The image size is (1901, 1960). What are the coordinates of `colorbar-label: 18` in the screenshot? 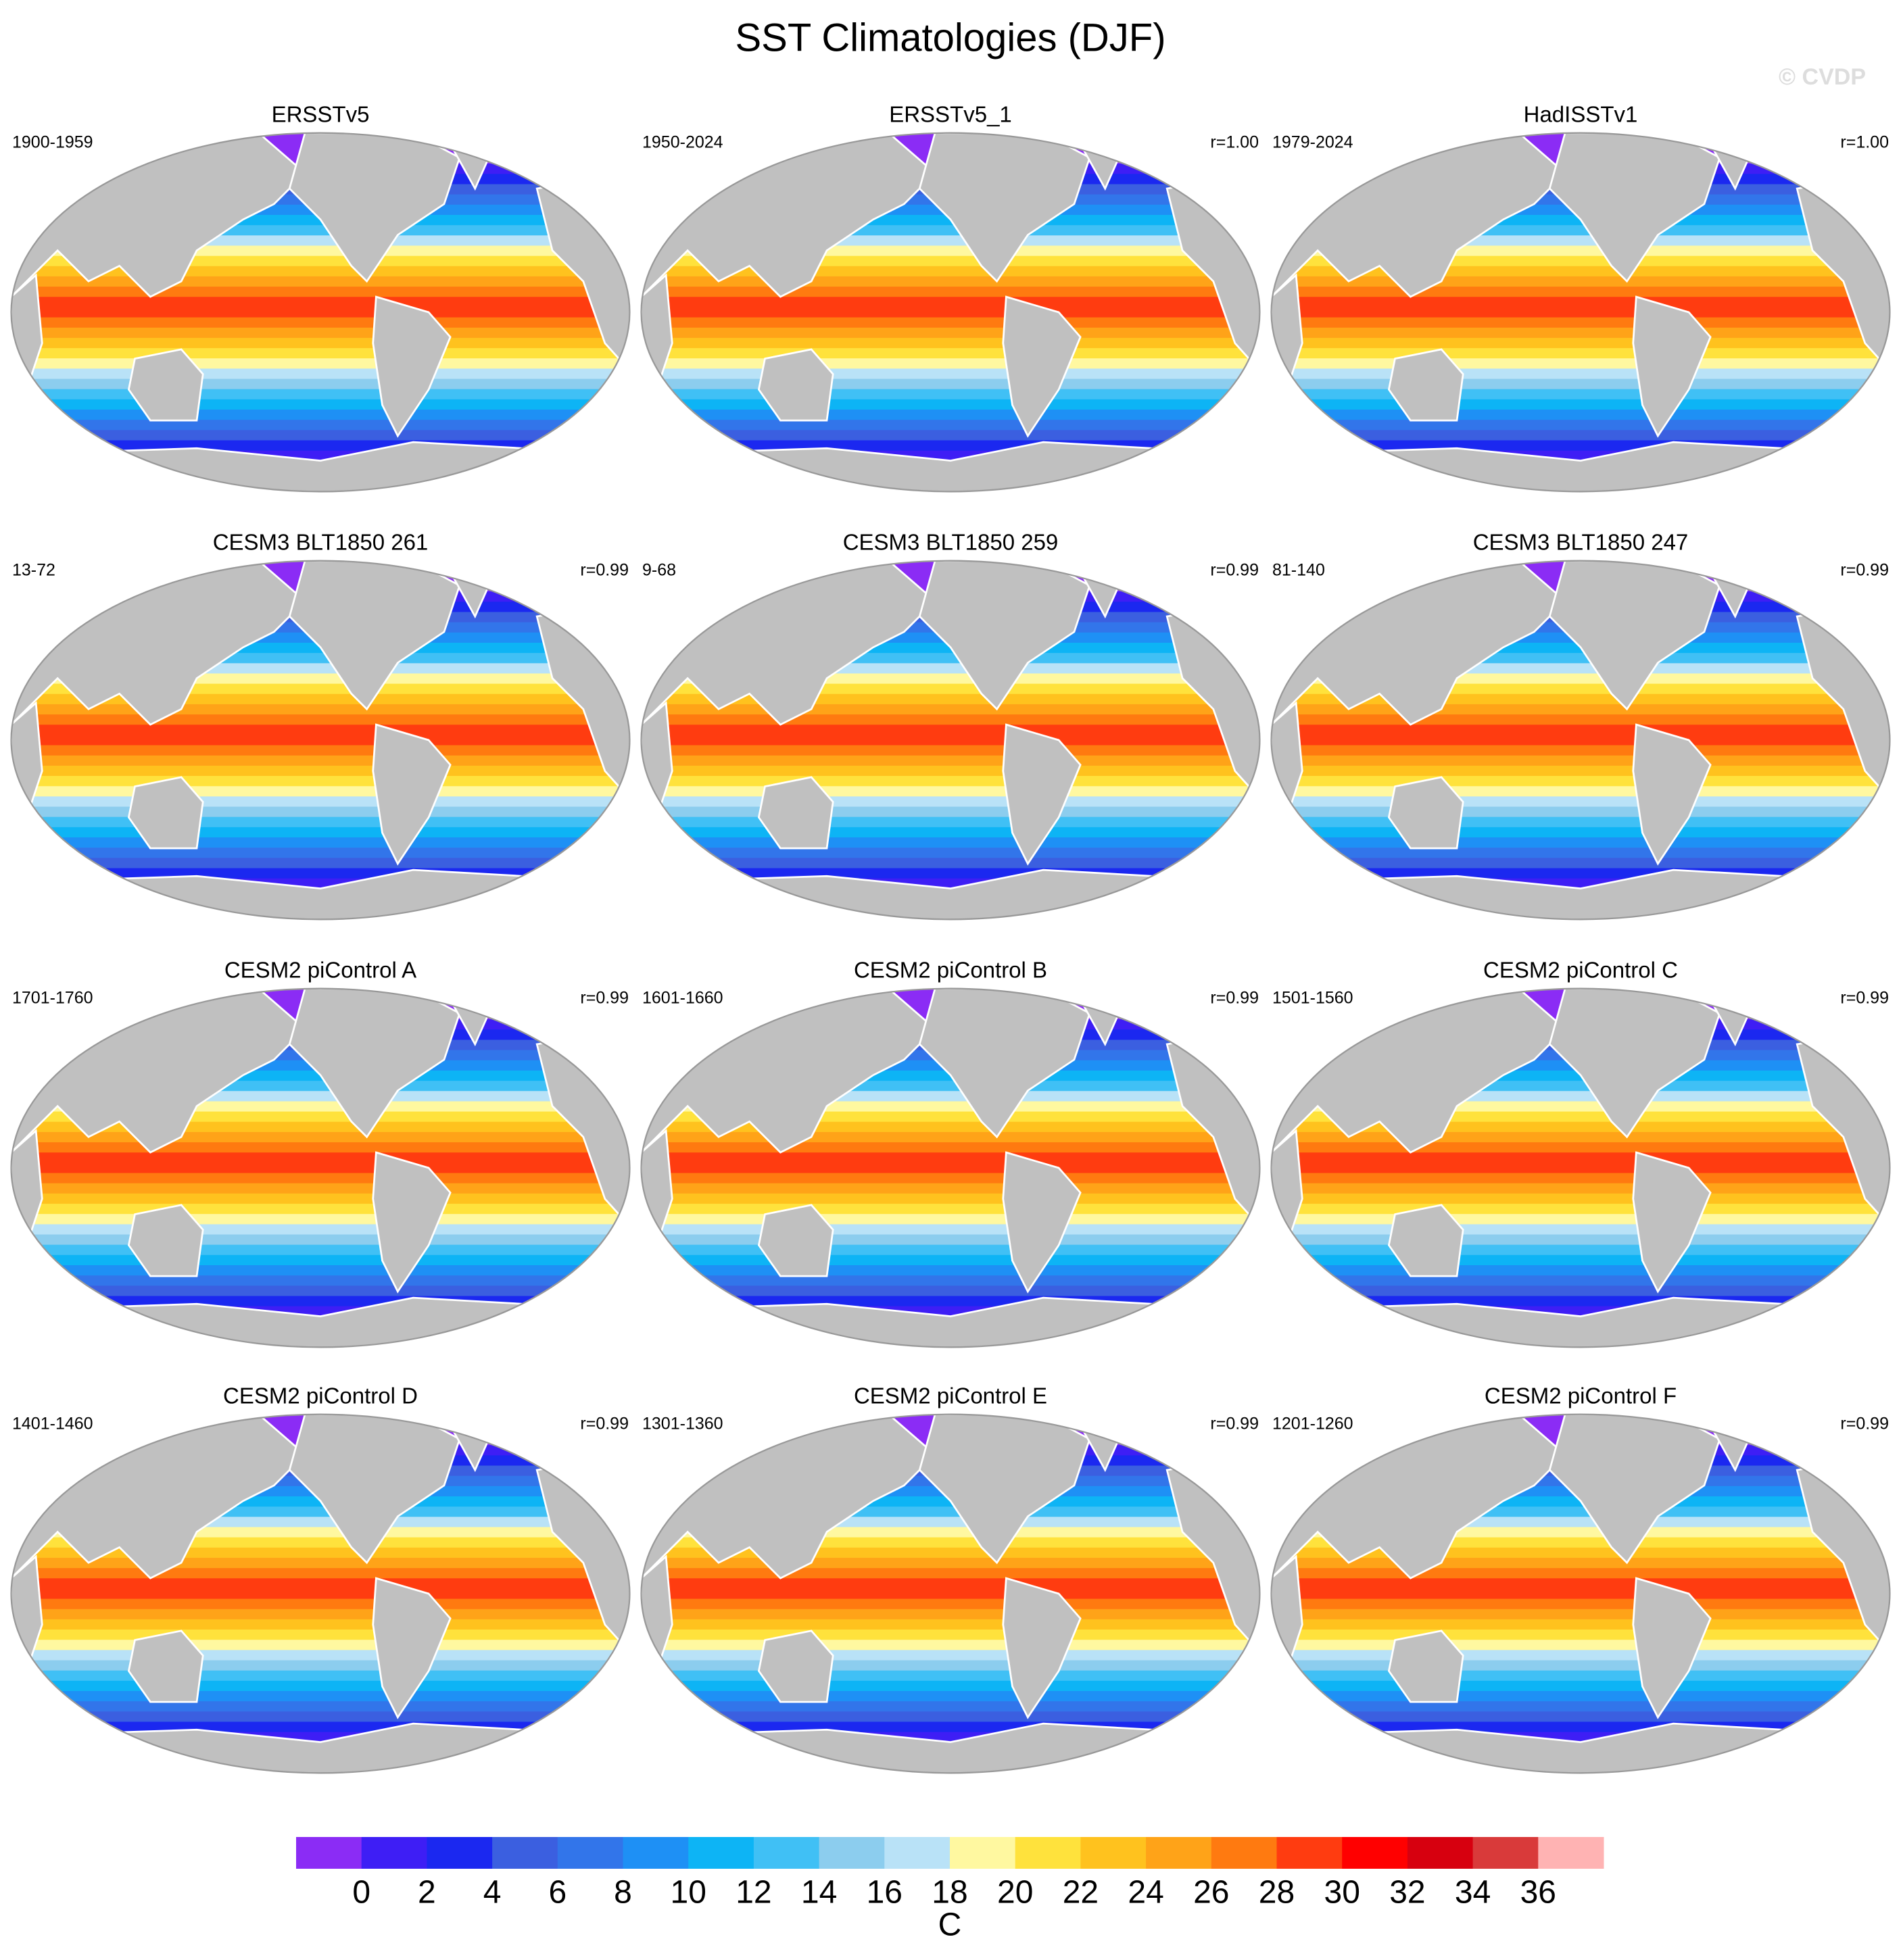 It's located at (949, 1893).